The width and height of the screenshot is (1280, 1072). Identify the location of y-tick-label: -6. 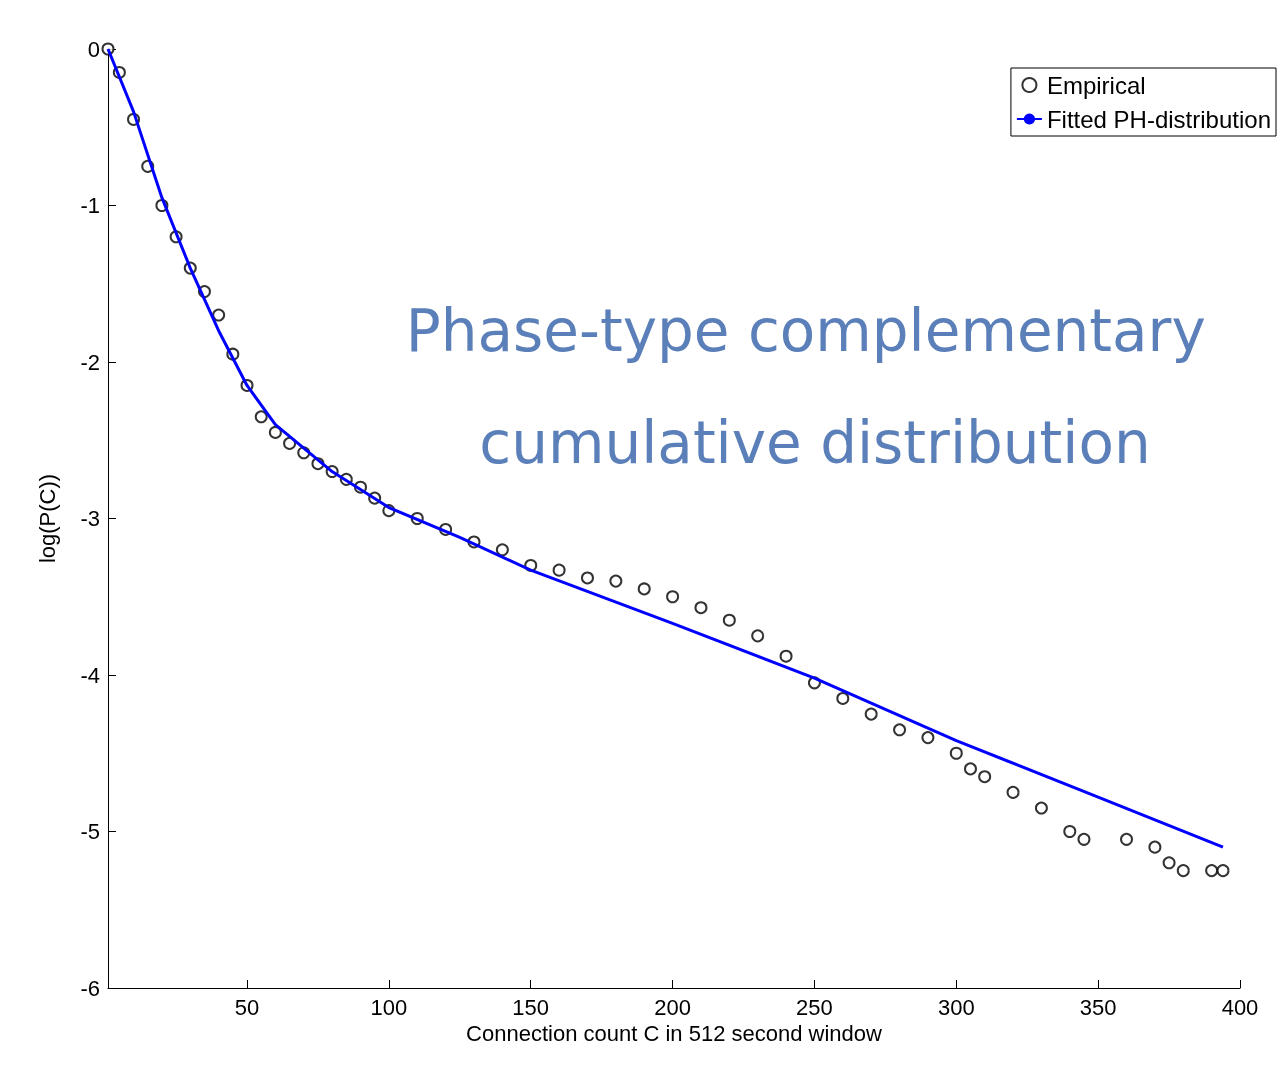
(90, 988).